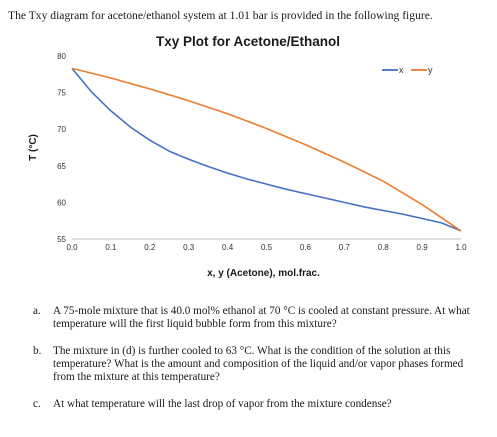 This screenshot has width=497, height=437. Describe the element at coordinates (61, 56) in the screenshot. I see `y-tick-label: 80` at that location.